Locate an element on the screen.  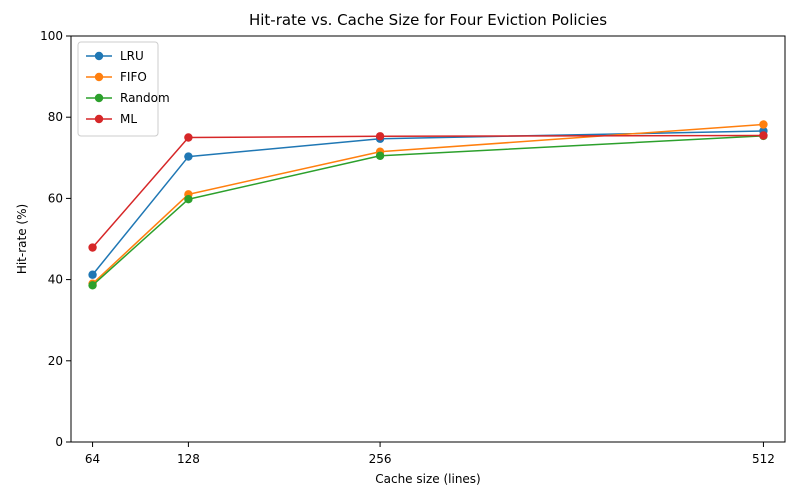
y-tick-label: 100 is located at coordinates (51, 36).